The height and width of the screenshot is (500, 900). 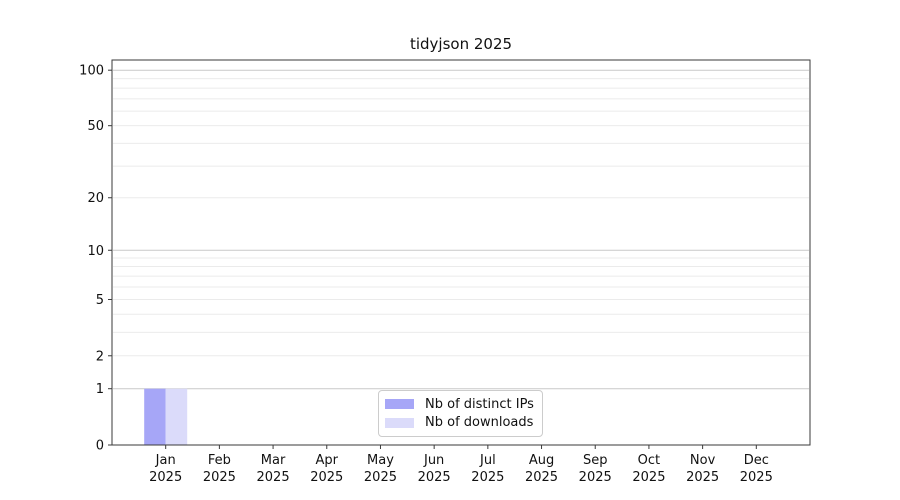 I want to click on y-axis-tick-label: 100, so click(x=91, y=71).